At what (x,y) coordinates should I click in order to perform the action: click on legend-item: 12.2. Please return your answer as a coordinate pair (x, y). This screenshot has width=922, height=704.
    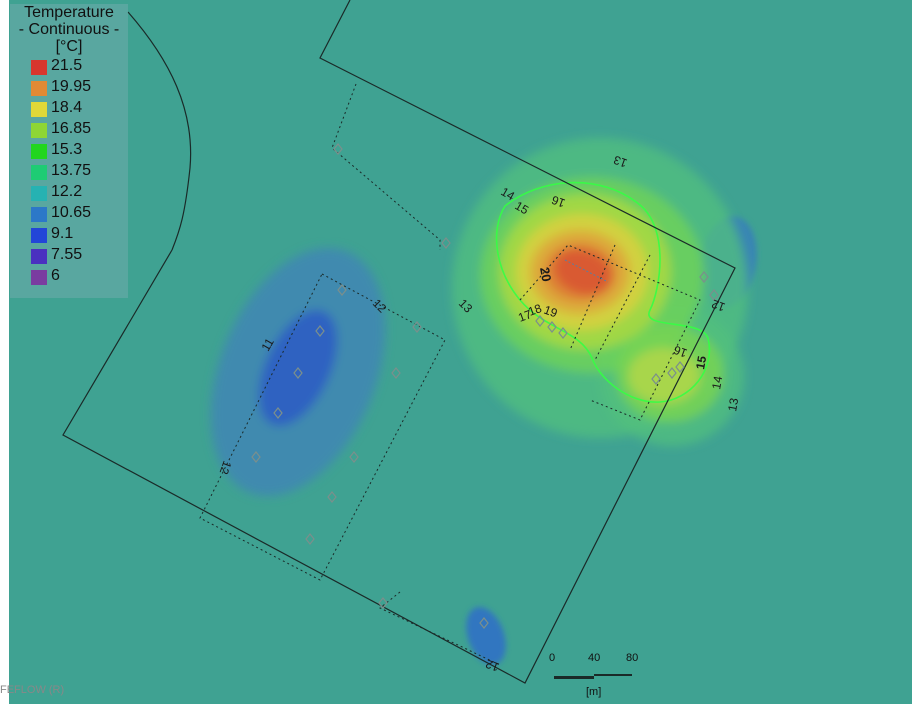
    Looking at the image, I should click on (69, 192).